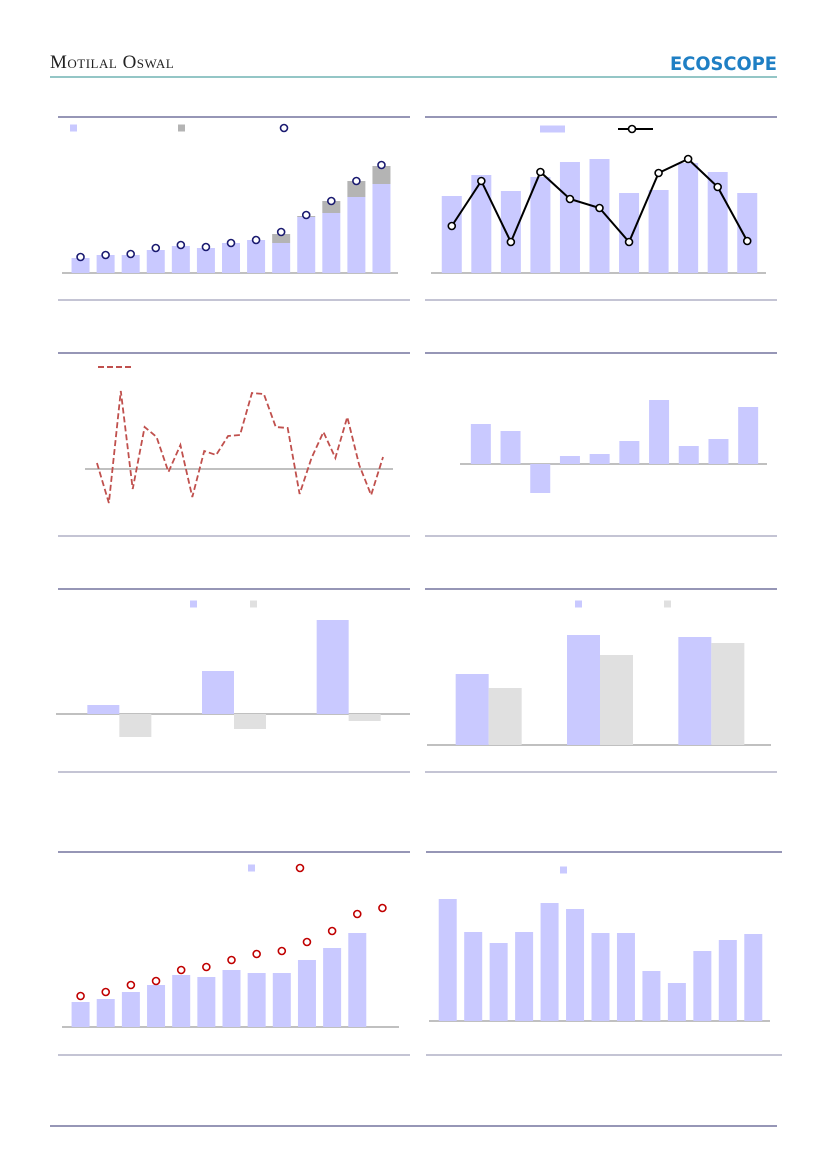  What do you see at coordinates (723, 64) in the screenshot?
I see `logo: ECOSCOPE` at bounding box center [723, 64].